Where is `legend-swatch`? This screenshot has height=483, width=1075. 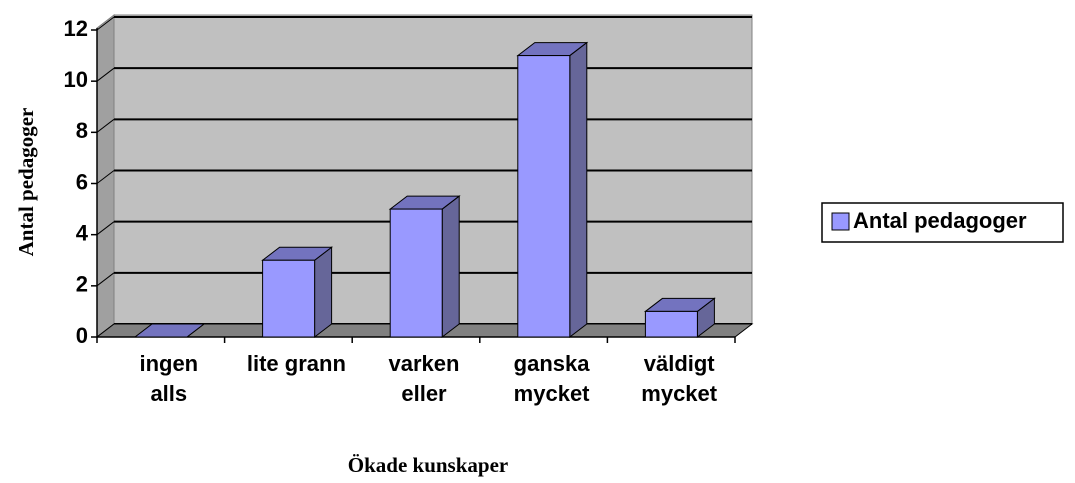
legend-swatch is located at coordinates (840, 221).